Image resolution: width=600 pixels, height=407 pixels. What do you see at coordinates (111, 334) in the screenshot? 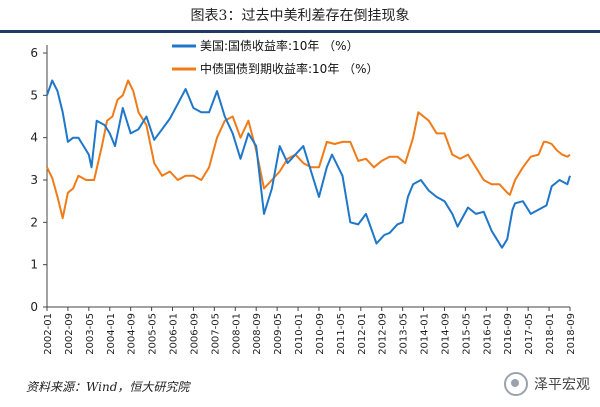
I see `x-tick-label: 2004-01` at bounding box center [111, 334].